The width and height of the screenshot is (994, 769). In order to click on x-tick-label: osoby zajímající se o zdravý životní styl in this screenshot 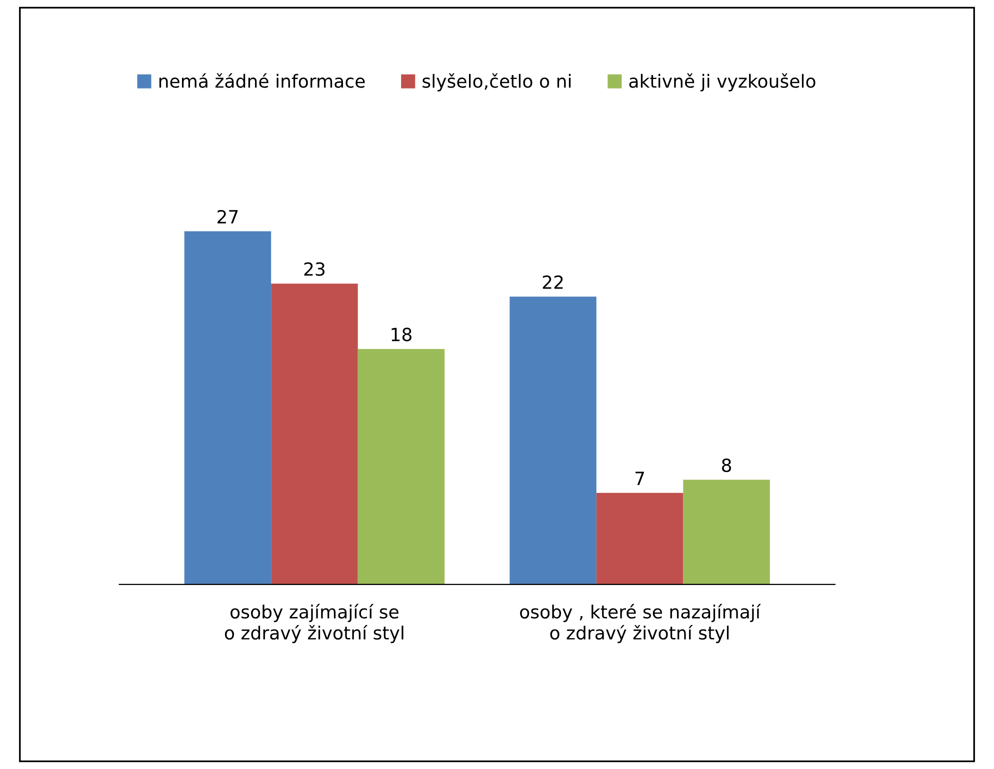, I will do `click(314, 624)`.